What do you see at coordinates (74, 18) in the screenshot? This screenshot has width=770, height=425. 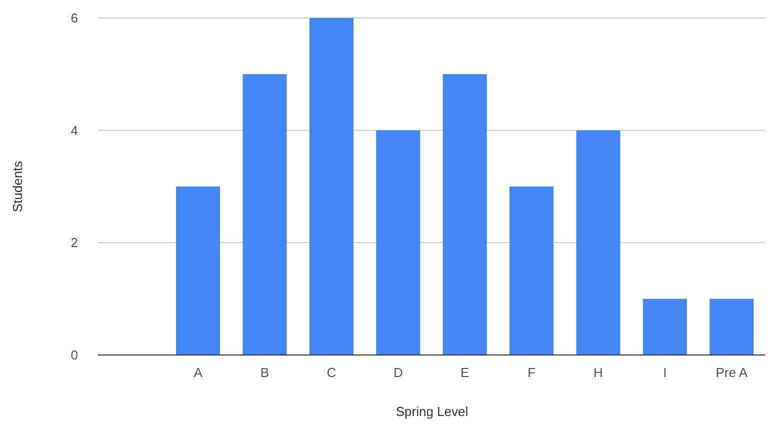 I see `y-tick-label: 6` at bounding box center [74, 18].